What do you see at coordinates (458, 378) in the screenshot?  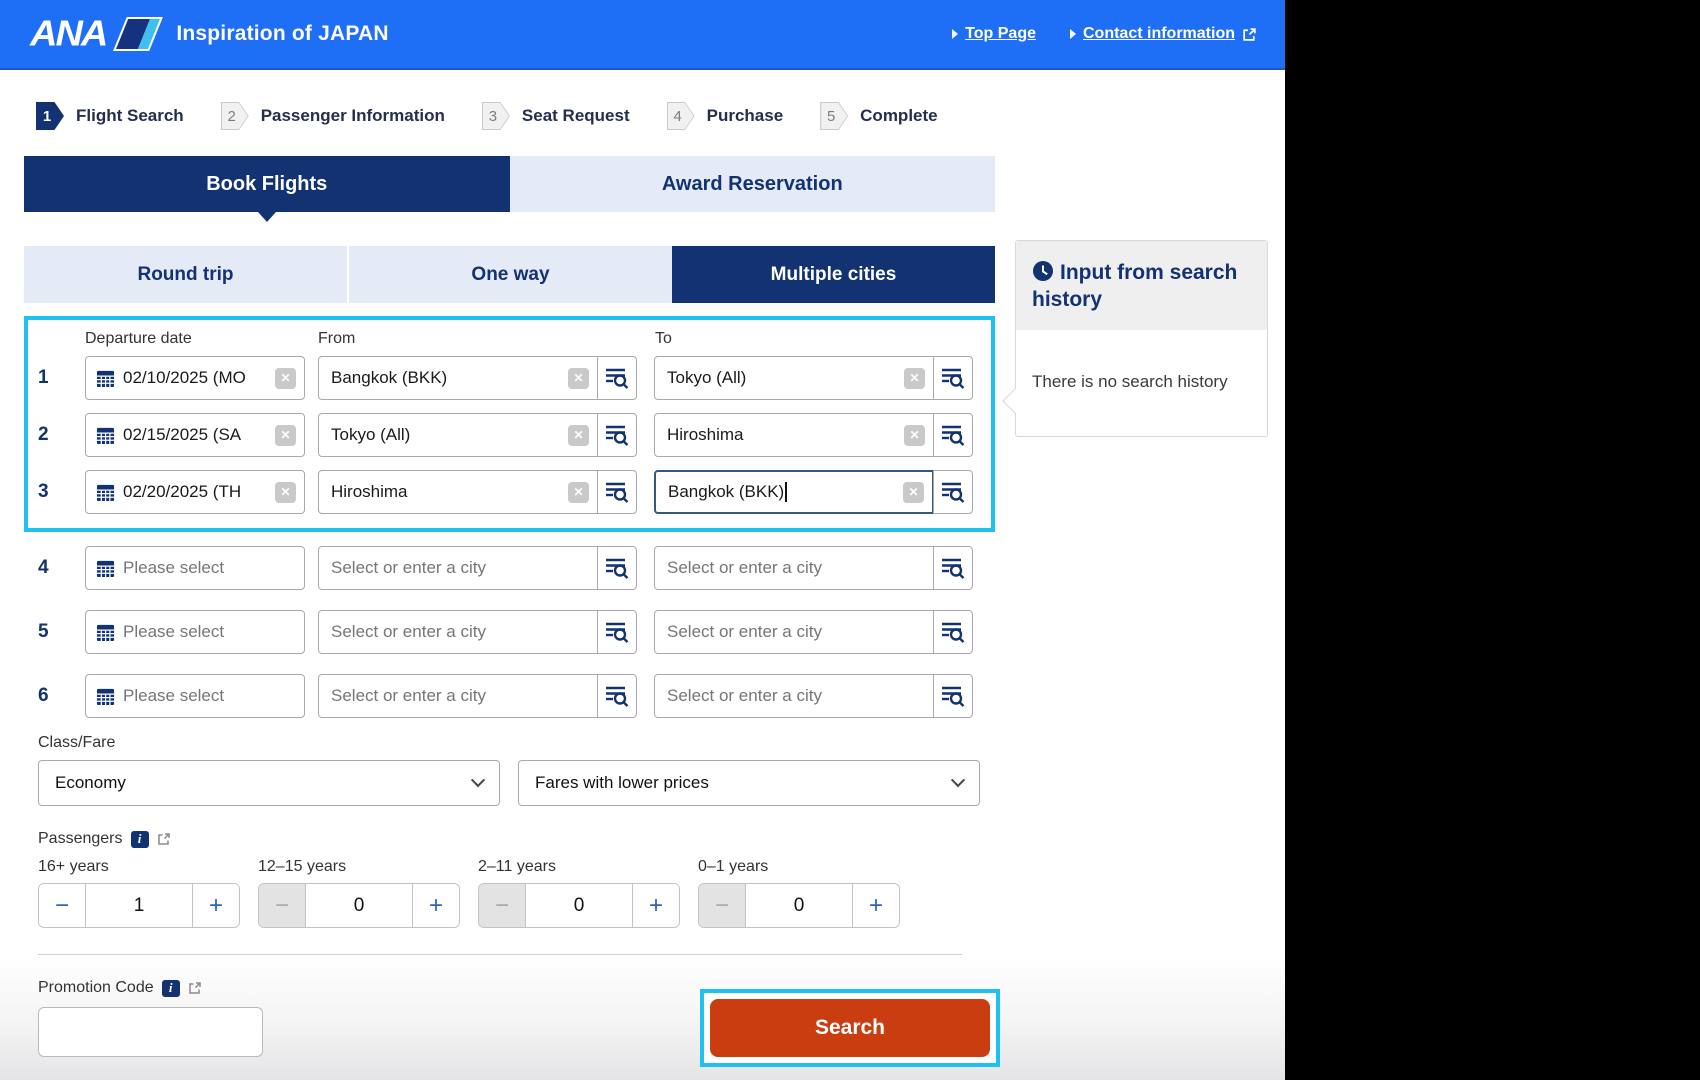 I see `from-city-field-1: Bangkok (BKK) ✕` at bounding box center [458, 378].